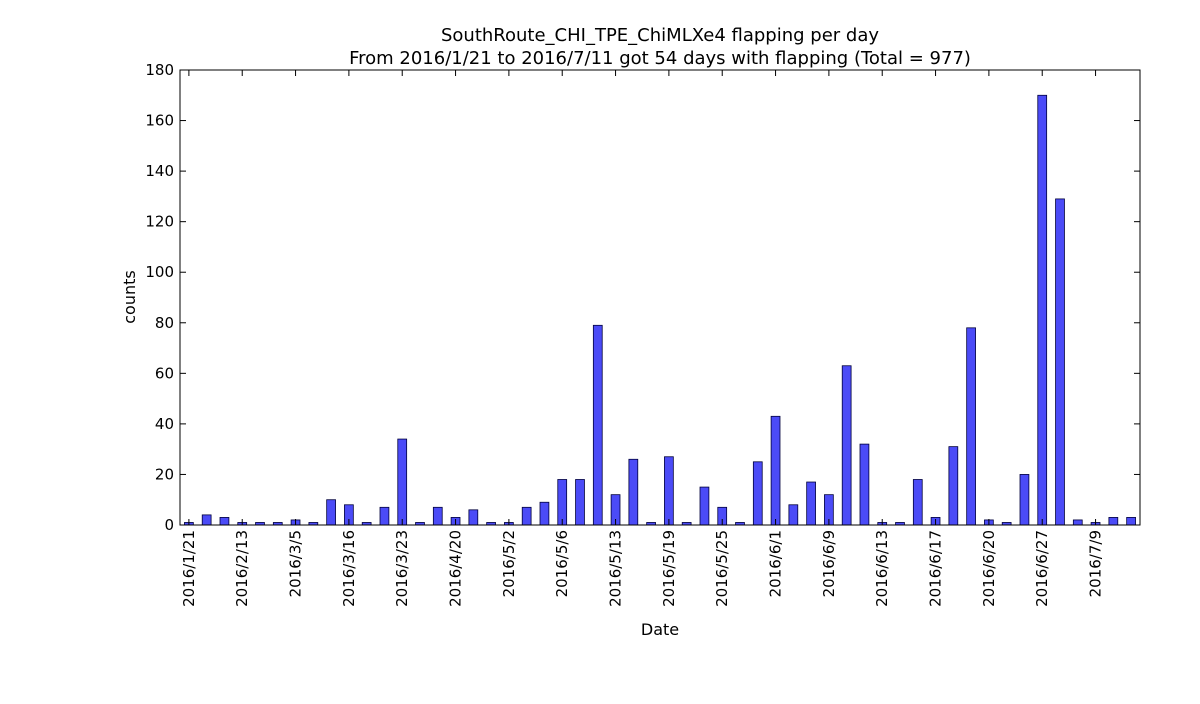 This screenshot has height=704, width=1200. I want to click on x-tick-label: 2016/5/2, so click(509, 563).